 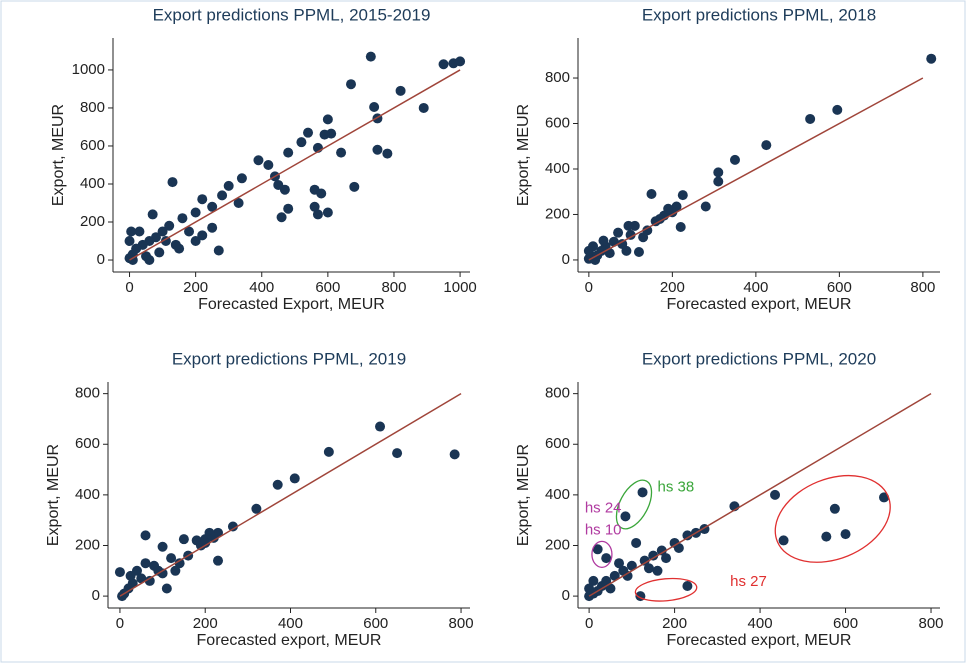 What do you see at coordinates (289, 358) in the screenshot?
I see `chart-title: Export predictions PPML, 2019` at bounding box center [289, 358].